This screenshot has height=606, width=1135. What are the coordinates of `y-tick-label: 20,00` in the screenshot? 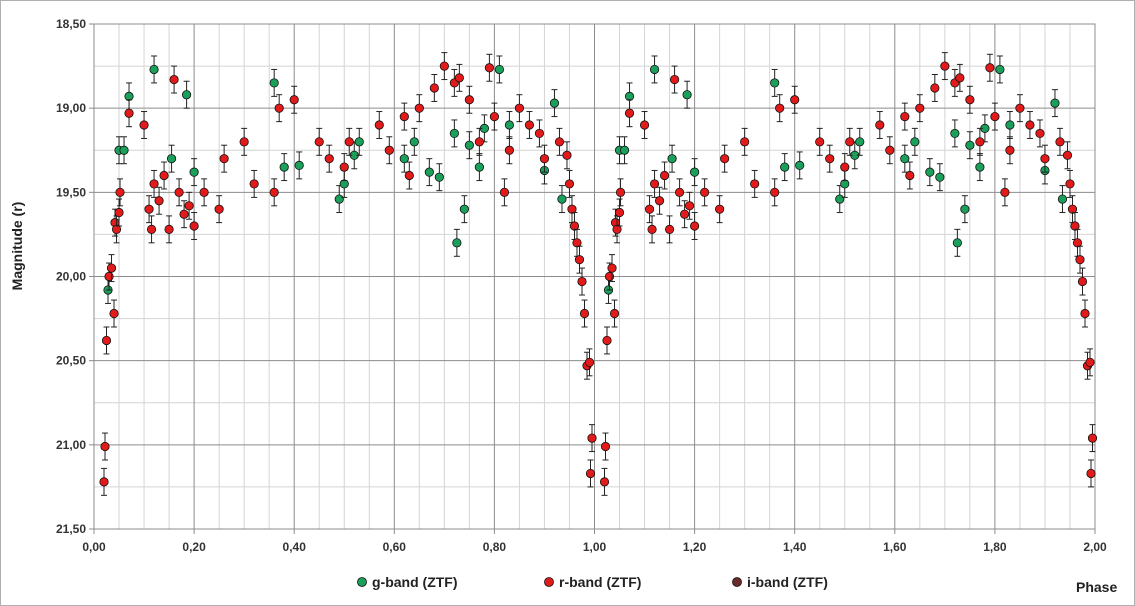 It's located at (71, 277).